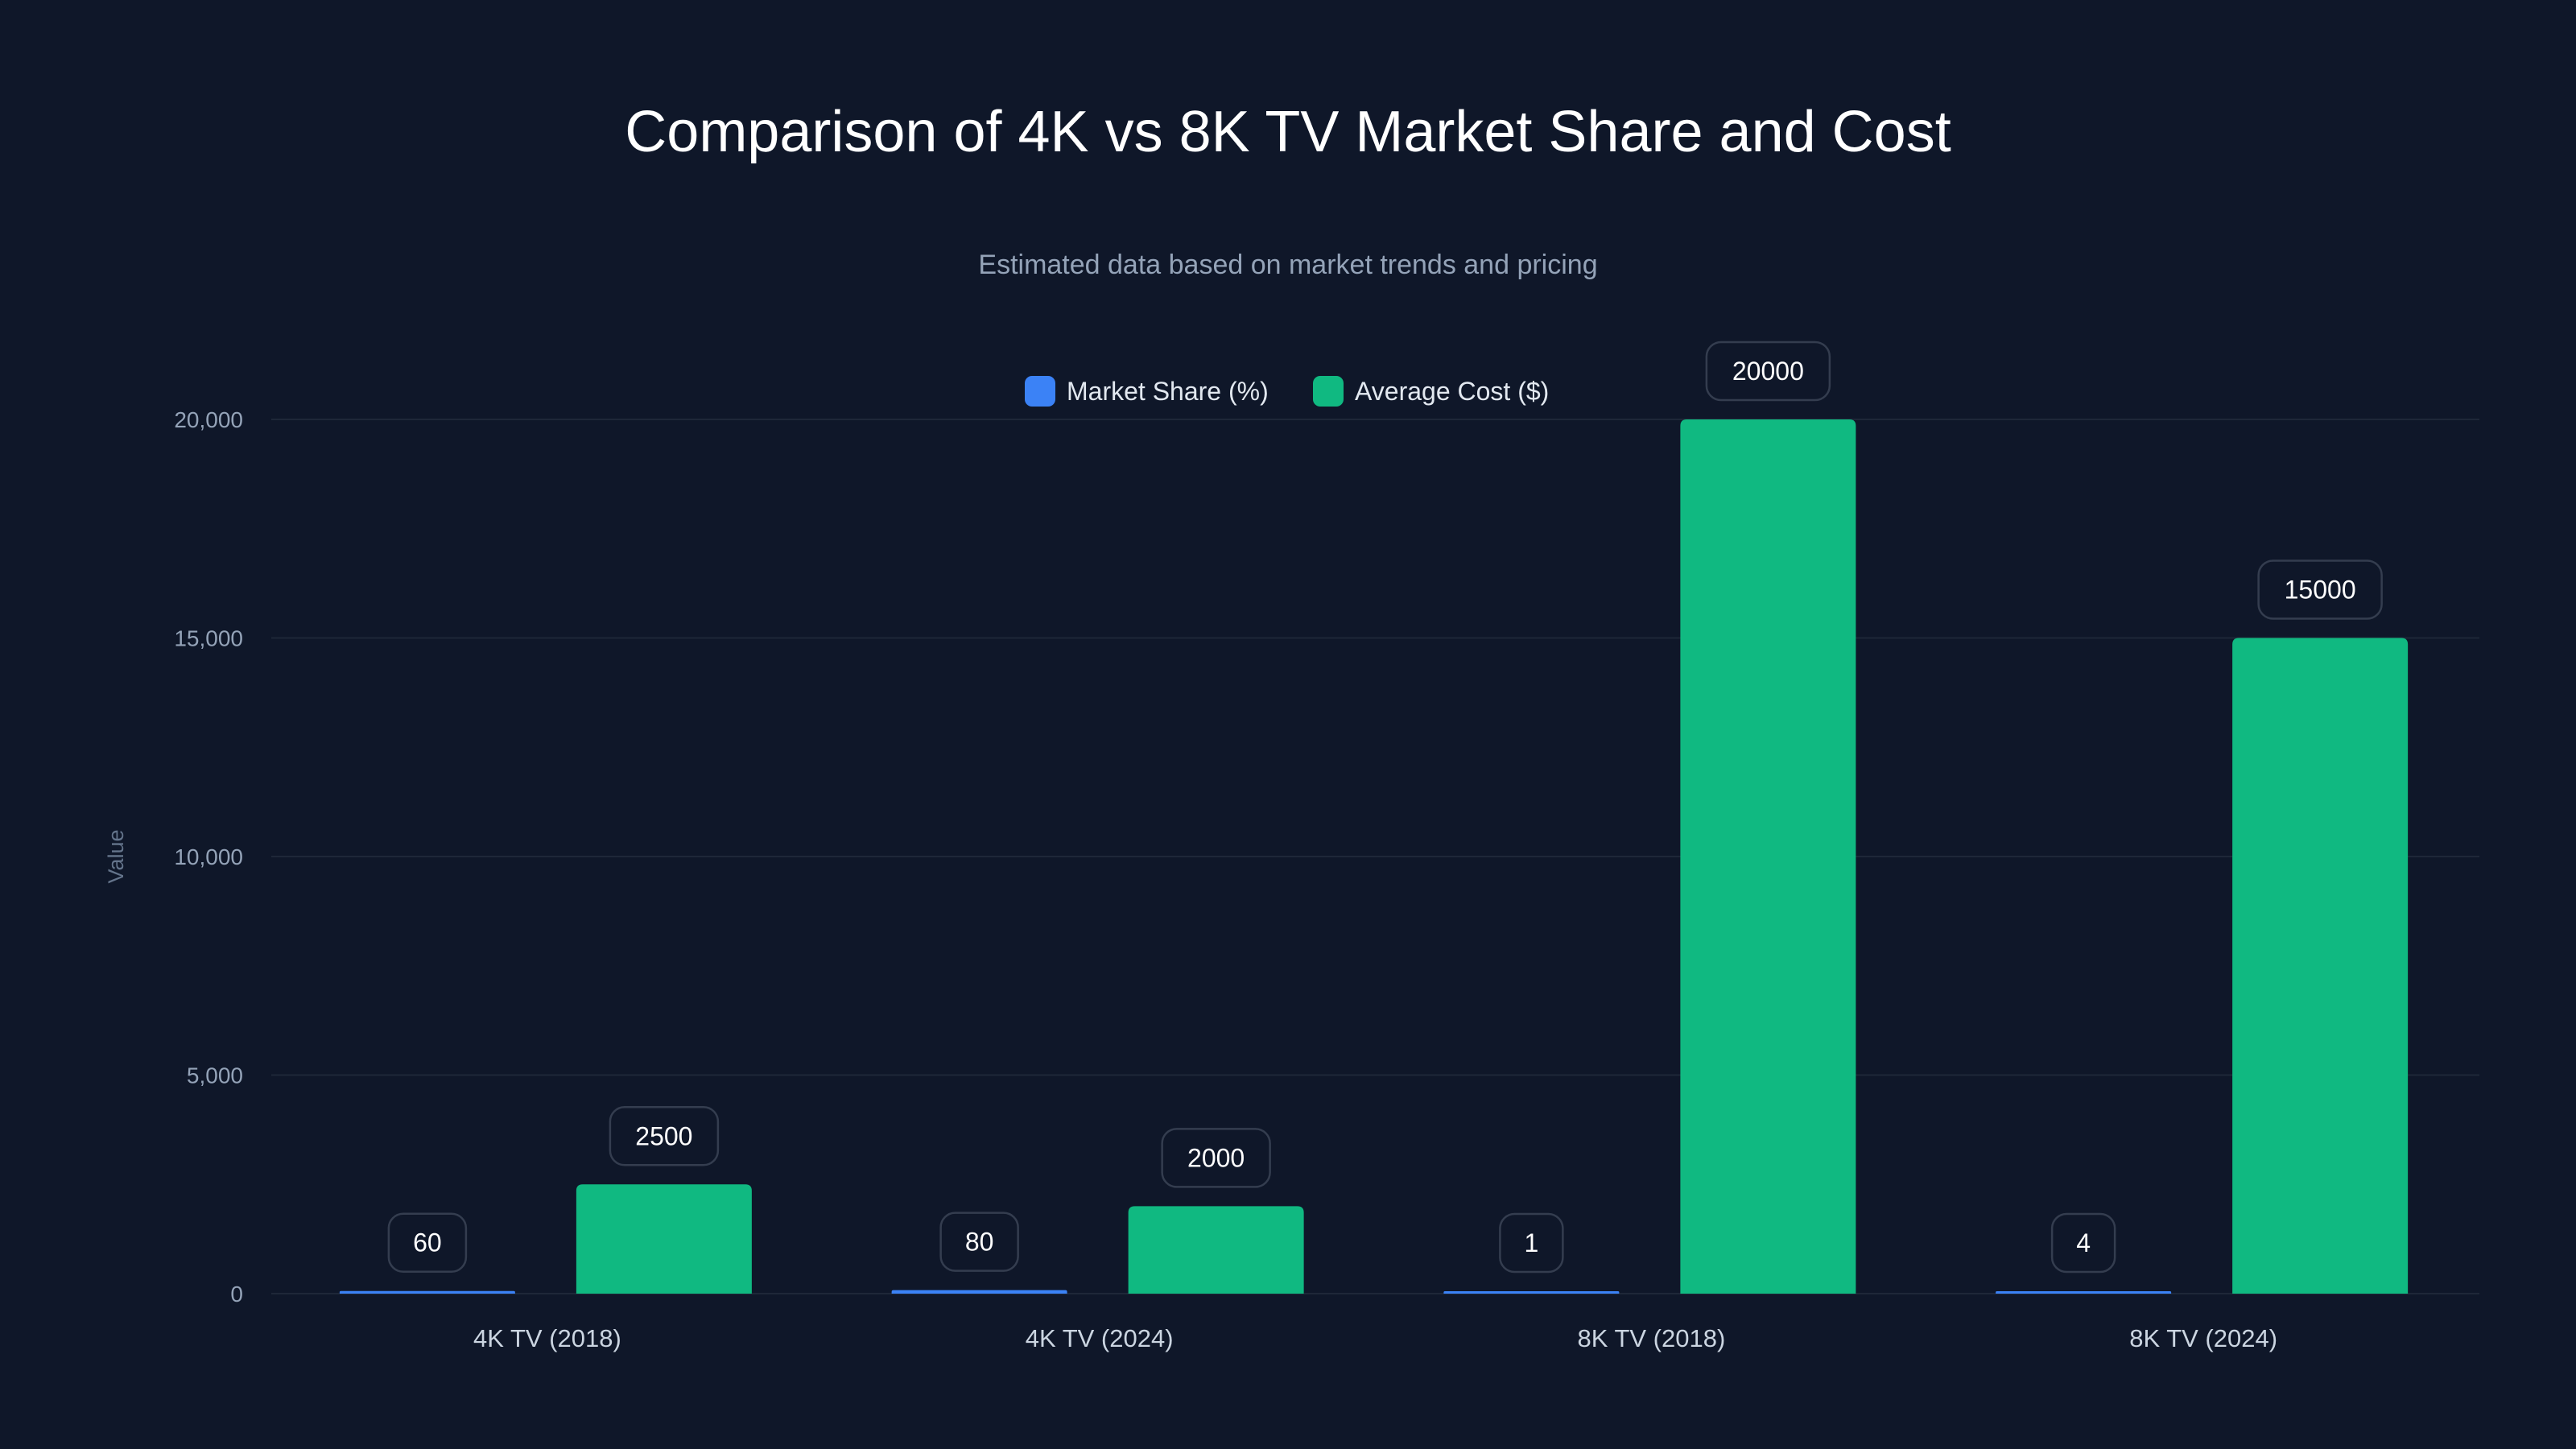 The width and height of the screenshot is (2576, 1449). I want to click on data-label: 2000, so click(1216, 1157).